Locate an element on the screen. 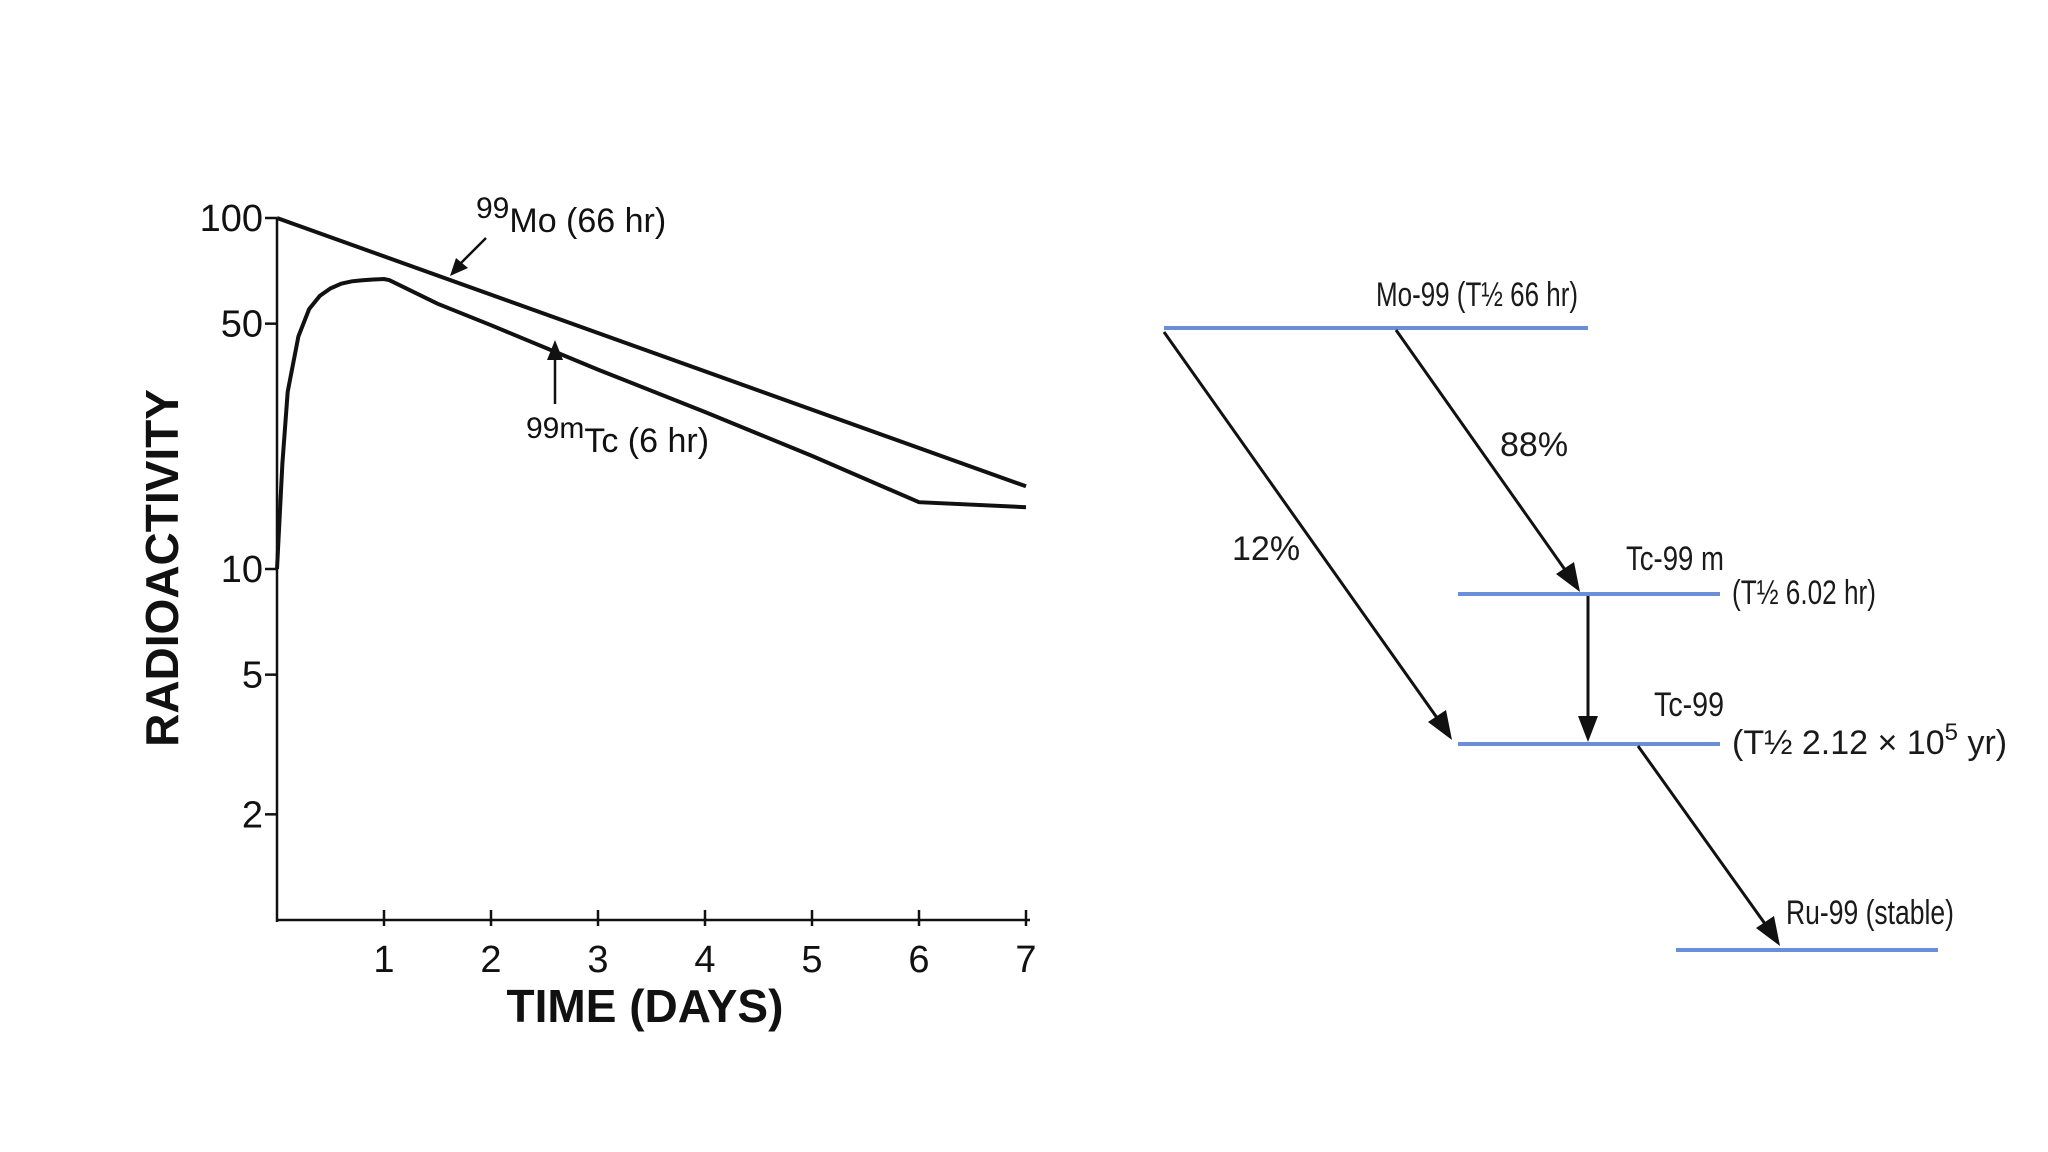 This screenshot has height=1152, width=2048. tc99m-label: Tc (6 hr) is located at coordinates (646, 441).